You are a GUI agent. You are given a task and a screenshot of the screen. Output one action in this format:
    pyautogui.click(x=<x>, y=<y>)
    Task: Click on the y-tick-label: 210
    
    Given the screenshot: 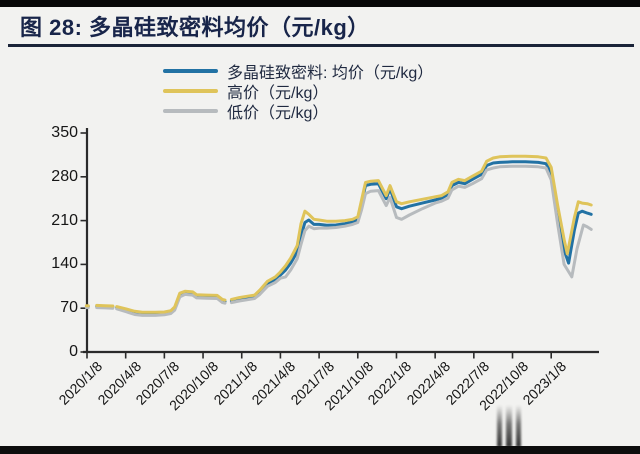 What is the action you would take?
    pyautogui.click(x=64, y=220)
    